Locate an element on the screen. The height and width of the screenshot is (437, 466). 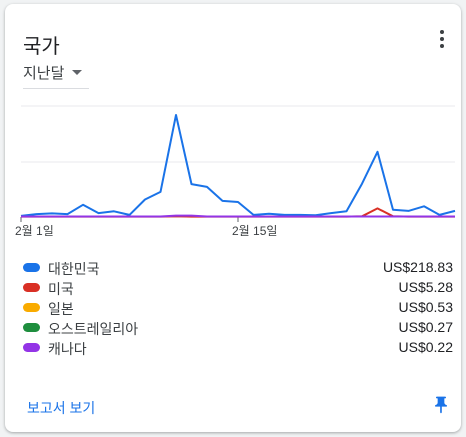
legend-item: 일본 US$0.53 is located at coordinates (238, 308).